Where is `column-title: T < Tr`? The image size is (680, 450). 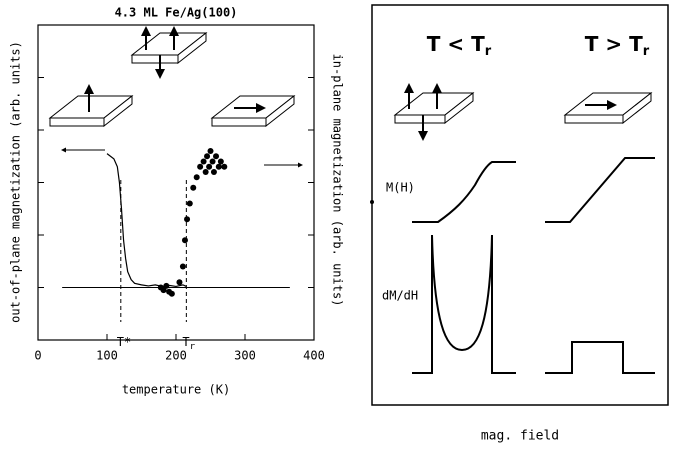
column-title: T < Tr is located at coordinates (459, 45).